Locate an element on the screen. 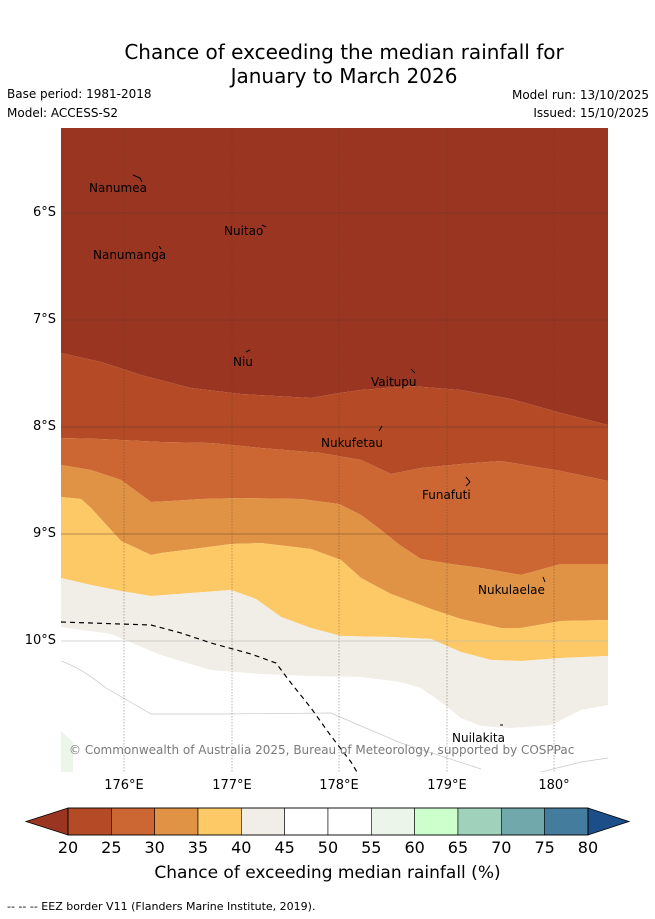 Image resolution: width=655 pixels, height=919 pixels. colorbar-extend-low is located at coordinates (46, 821).